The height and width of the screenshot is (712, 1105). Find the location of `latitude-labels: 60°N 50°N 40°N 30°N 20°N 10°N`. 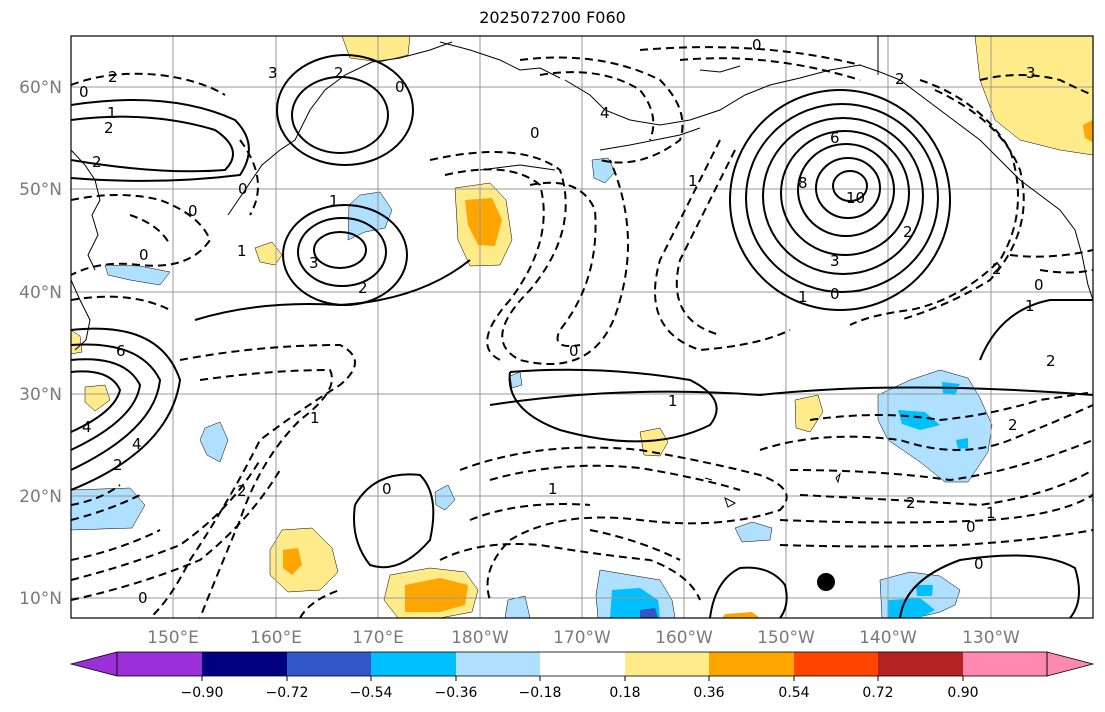

latitude-labels: 60°N 50°N 40°N 30°N 20°N 10°N is located at coordinates (40, 343).